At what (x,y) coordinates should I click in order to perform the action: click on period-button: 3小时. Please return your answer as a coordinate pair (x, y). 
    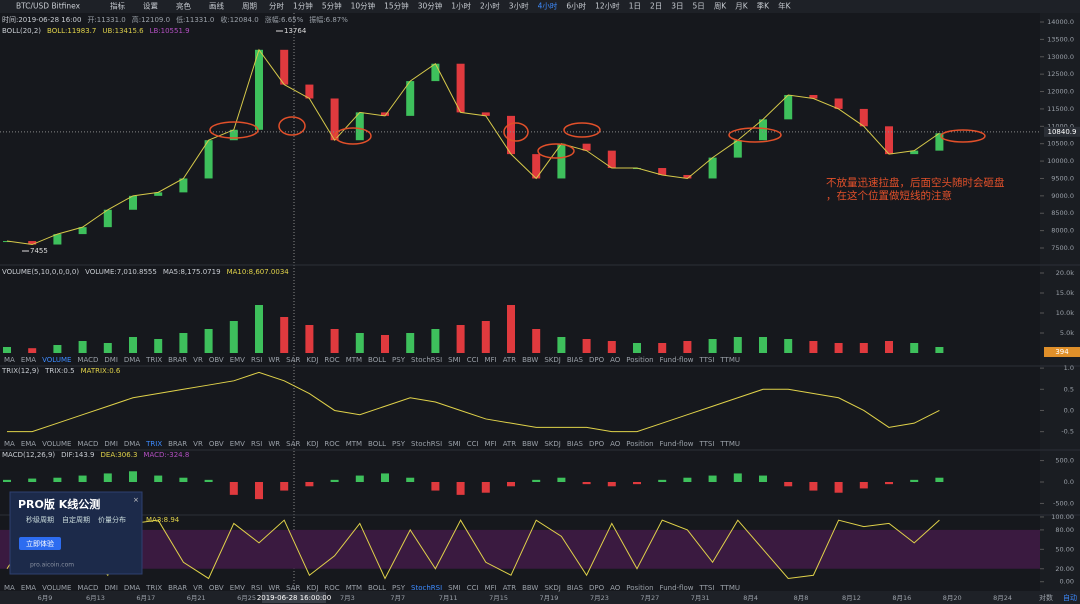
    Looking at the image, I should click on (519, 6).